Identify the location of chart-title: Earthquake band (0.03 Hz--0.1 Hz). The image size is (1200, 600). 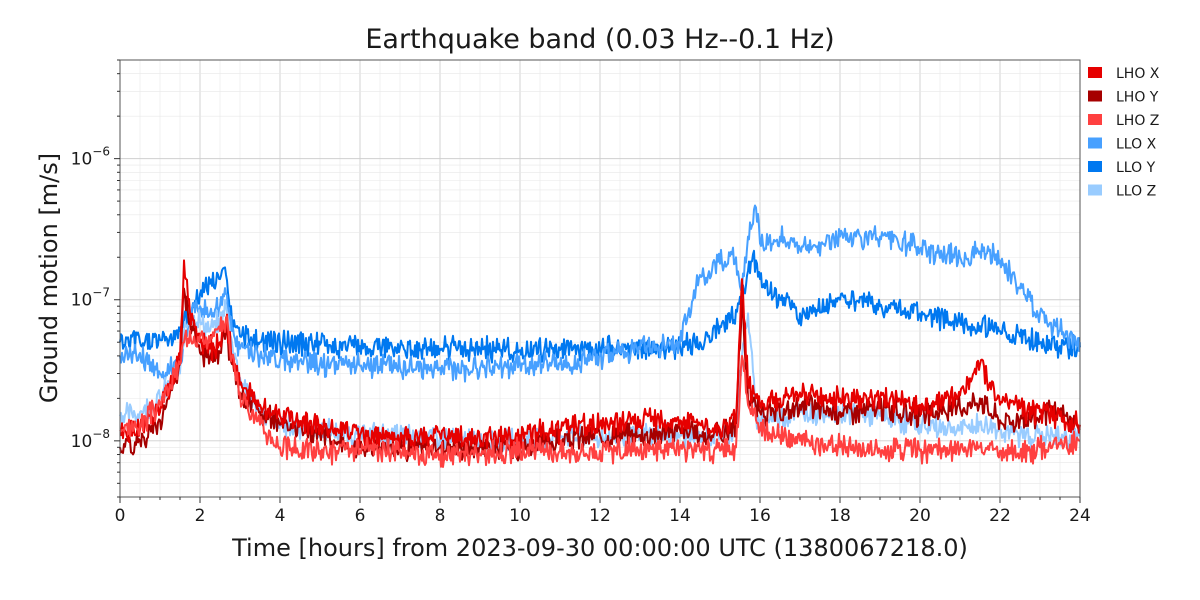
(599, 39).